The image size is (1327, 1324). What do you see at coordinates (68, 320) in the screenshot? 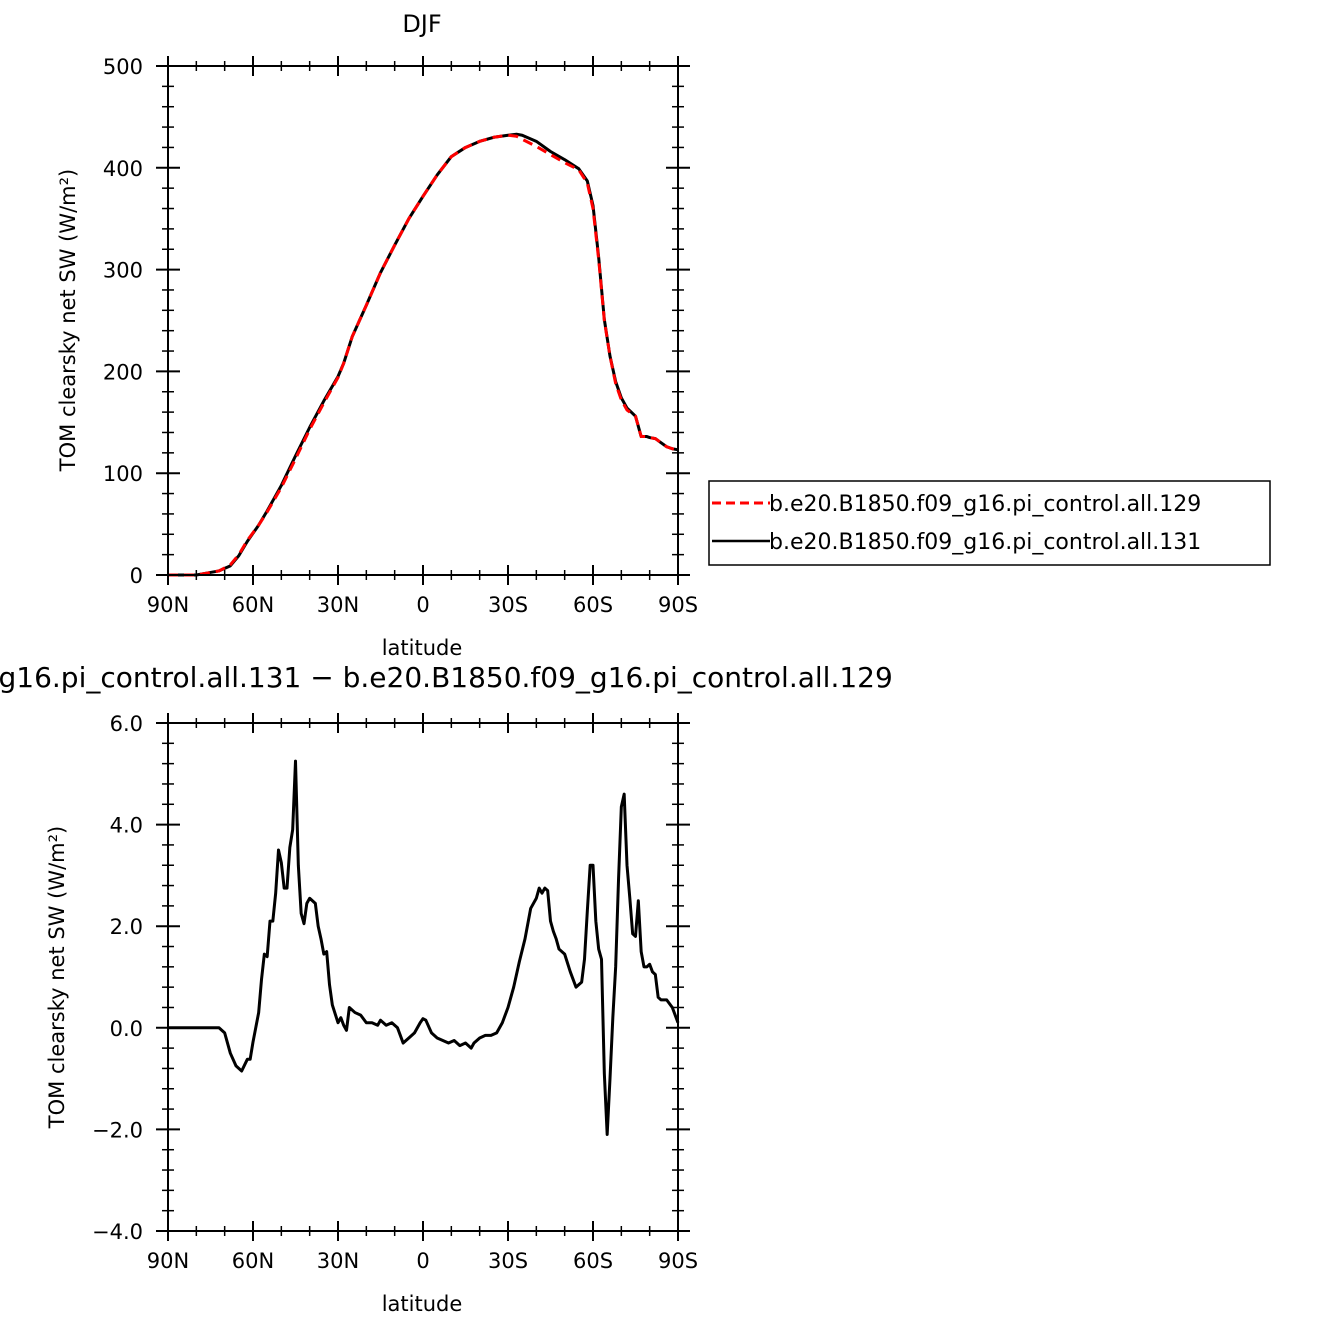
I see `top-panel-y-axis-label: TOM clearsky net SW (W/m²)` at bounding box center [68, 320].